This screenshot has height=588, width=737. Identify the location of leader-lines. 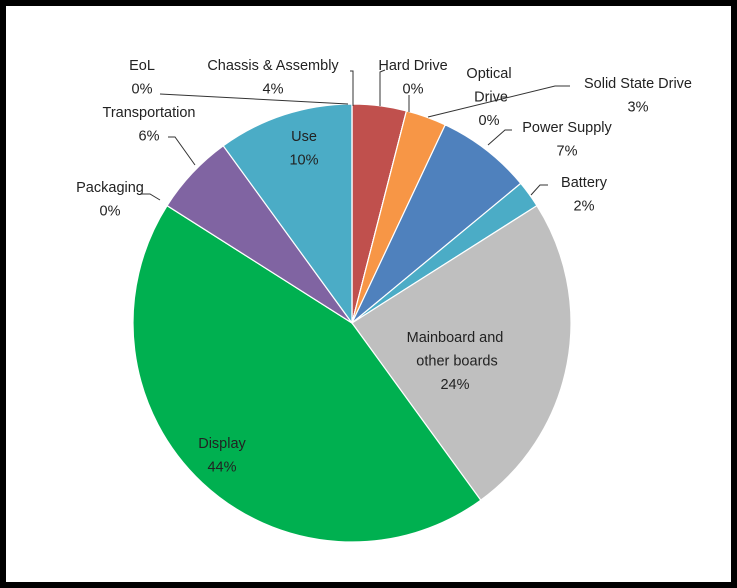
(355, 135).